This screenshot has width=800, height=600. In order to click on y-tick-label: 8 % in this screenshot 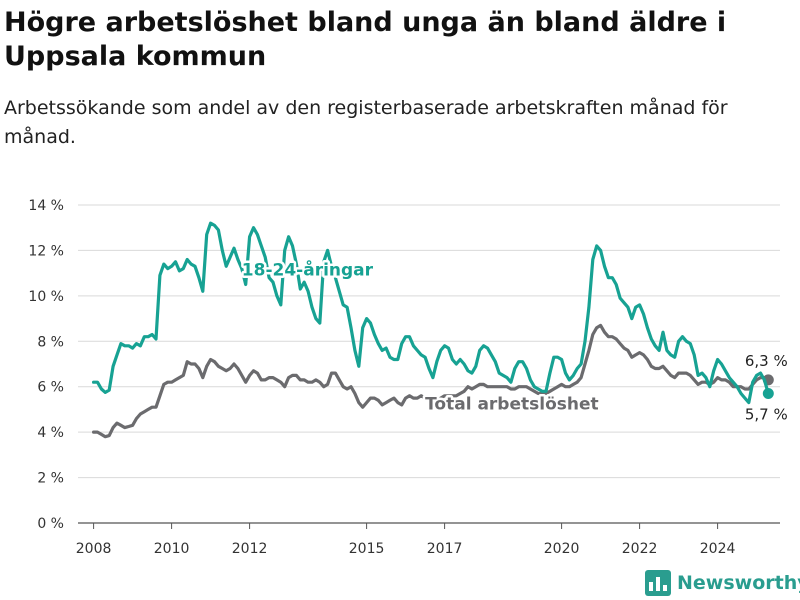, I will do `click(50, 342)`.